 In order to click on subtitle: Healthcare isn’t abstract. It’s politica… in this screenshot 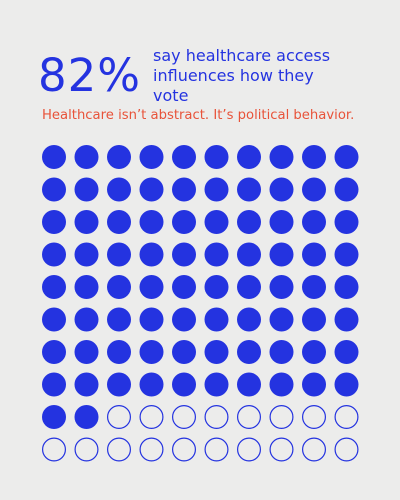, I will do `click(198, 115)`.